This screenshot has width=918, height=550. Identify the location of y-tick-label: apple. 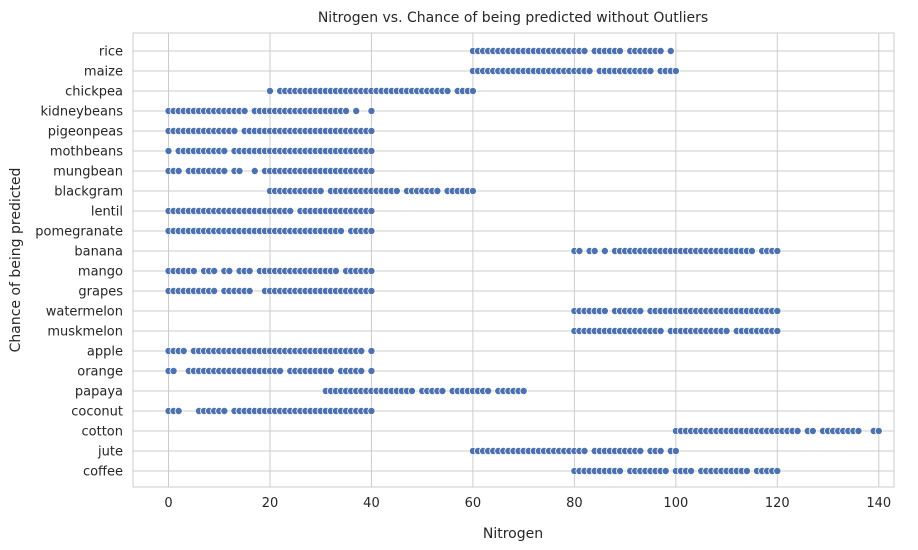
(105, 352).